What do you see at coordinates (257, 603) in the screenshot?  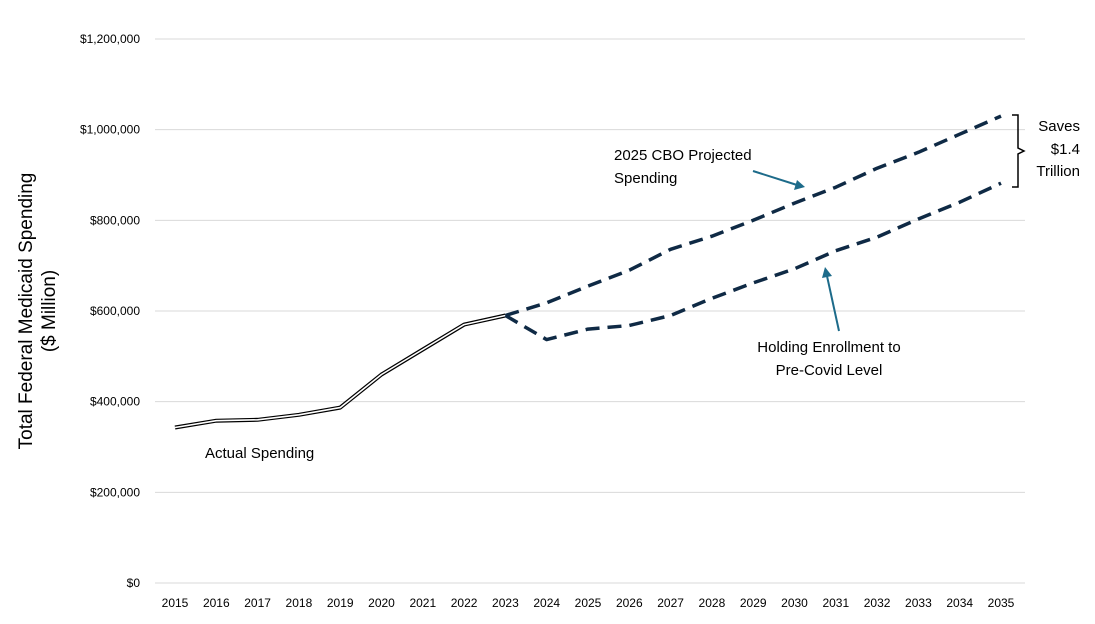 I see `x-tick-label: 2017` at bounding box center [257, 603].